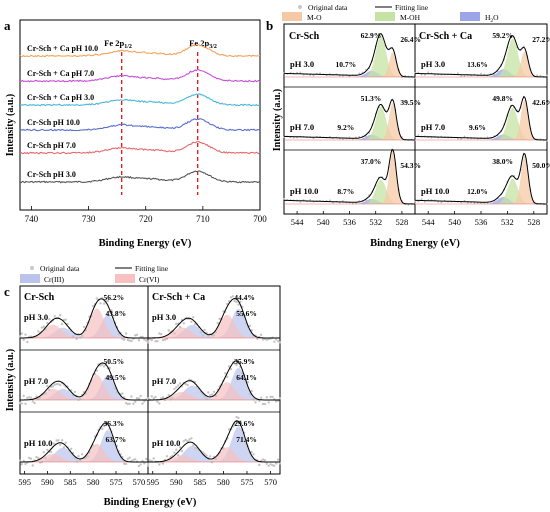 This screenshot has width=550, height=512. Describe the element at coordinates (371, 98) in the screenshot. I see `panel-b-percent-label: 51.3%` at that location.